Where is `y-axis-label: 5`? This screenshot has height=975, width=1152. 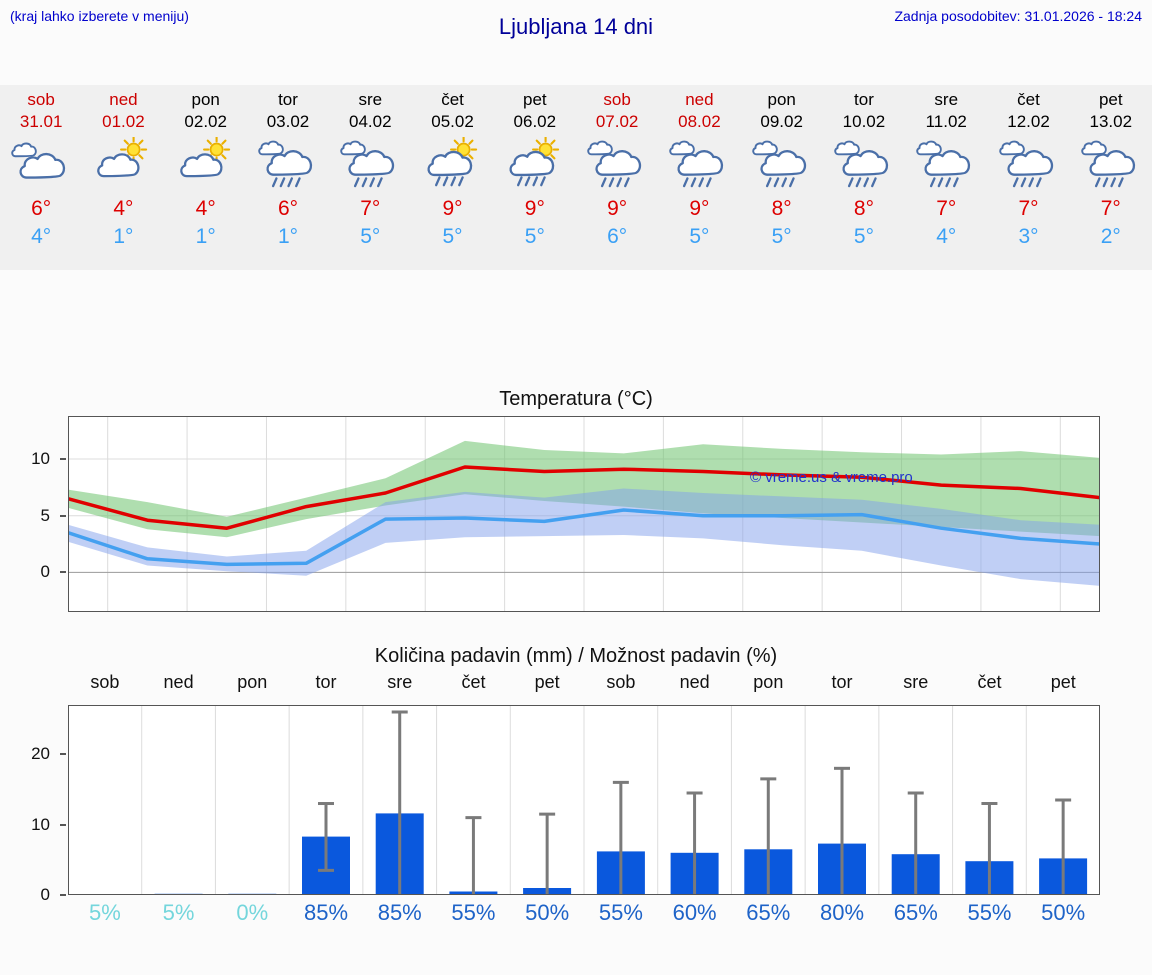 y-axis-label: 5 is located at coordinates (45, 515).